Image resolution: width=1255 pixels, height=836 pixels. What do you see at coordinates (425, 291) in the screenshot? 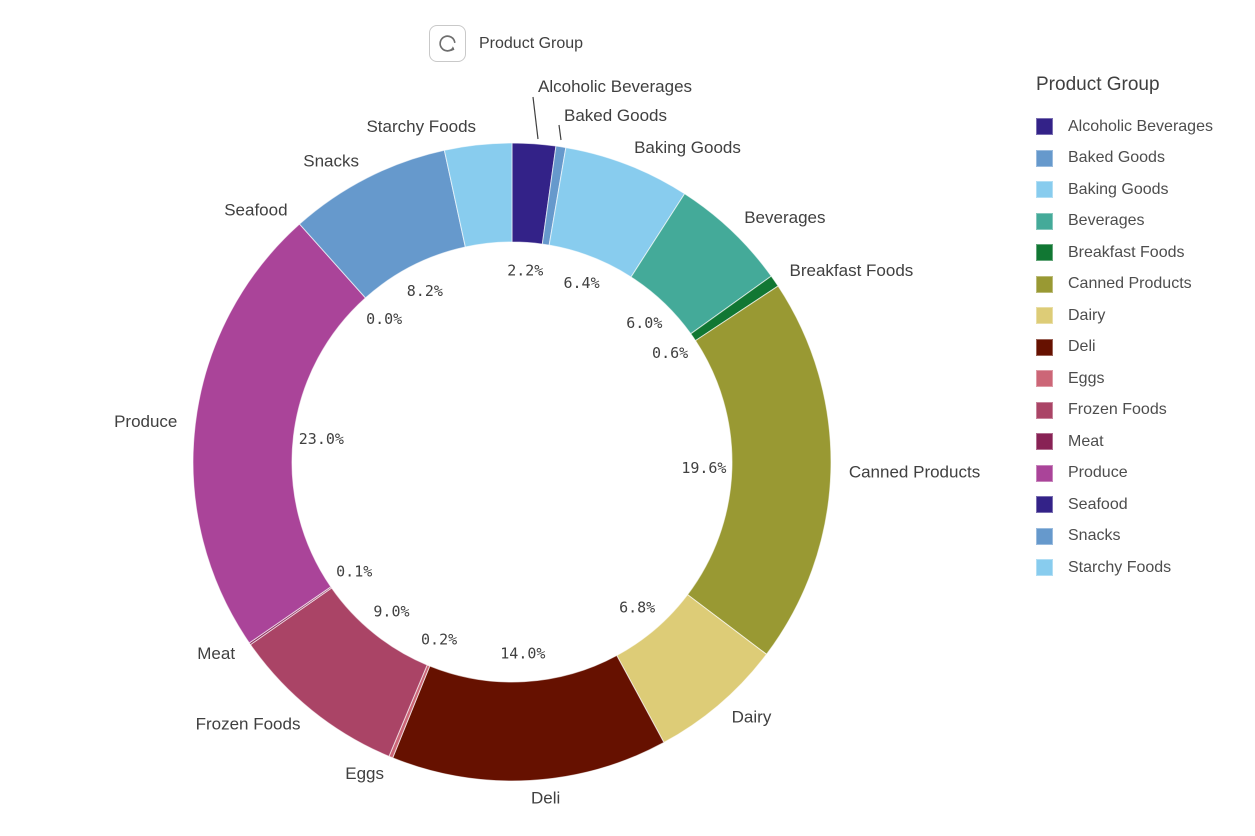
I see `slice-value-label-snacks: 8.2%` at bounding box center [425, 291].